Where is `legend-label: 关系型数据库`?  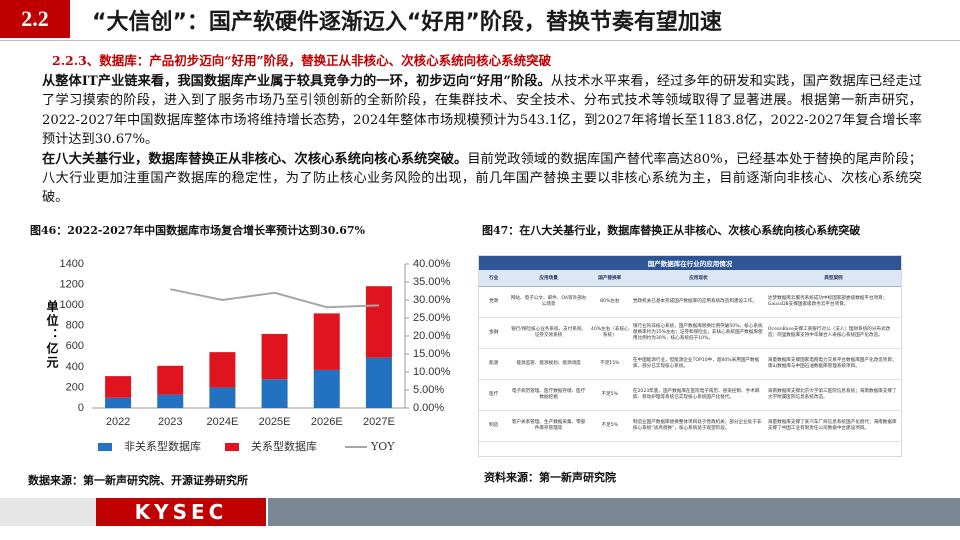 legend-label: 关系型数据库 is located at coordinates (284, 446).